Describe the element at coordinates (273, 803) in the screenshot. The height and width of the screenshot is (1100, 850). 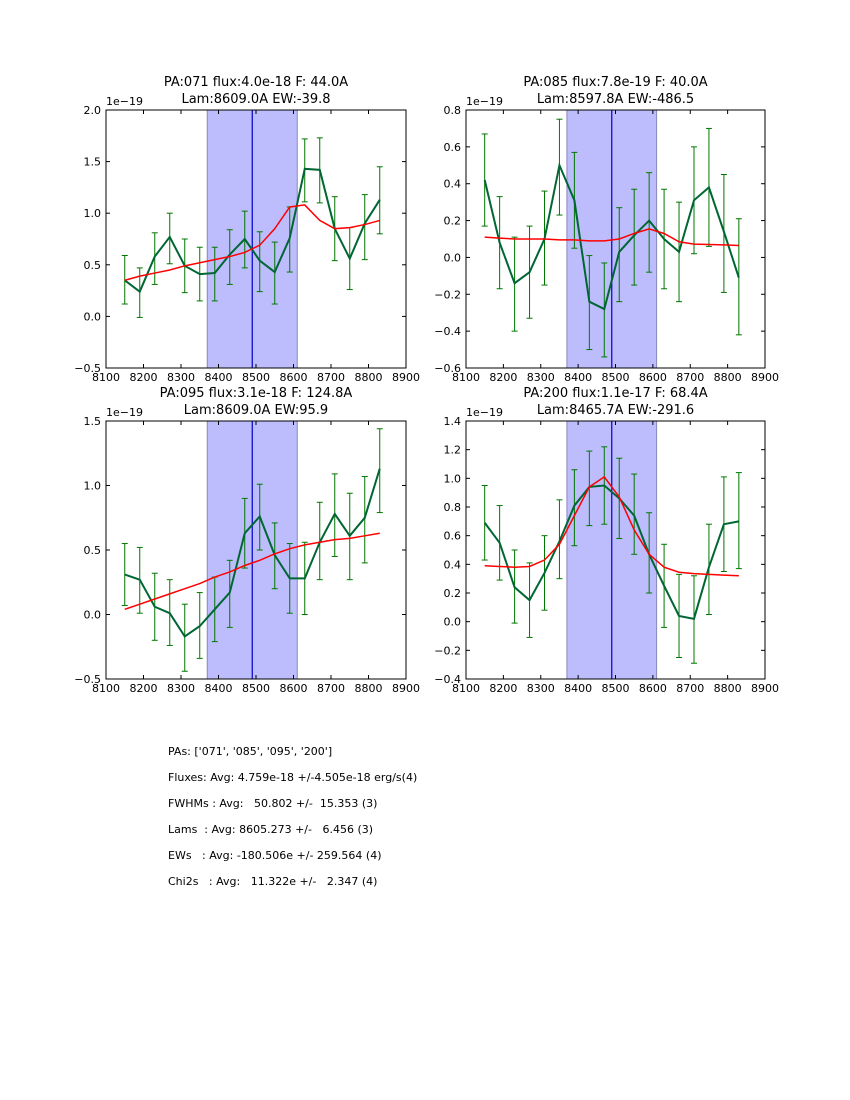
I see `summary-fwhms: FWHMs : Avg: 50.802 +/- 15.353 (3)` at that location.